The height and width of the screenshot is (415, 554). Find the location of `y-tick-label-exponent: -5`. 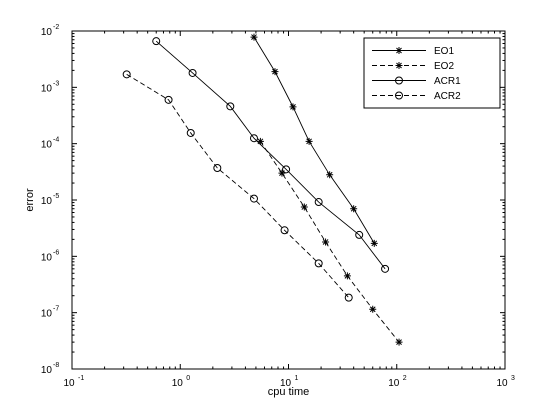

y-tick-label-exponent: -5 is located at coordinates (56, 196).